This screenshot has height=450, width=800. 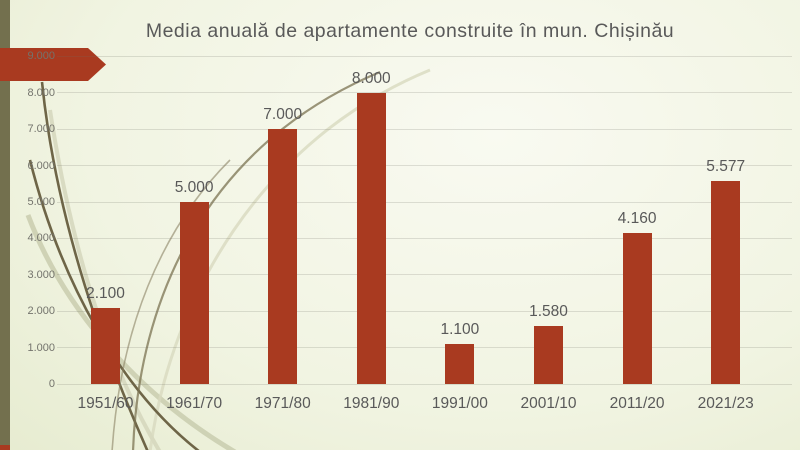 I want to click on x-axis-category-label: 1981/90, so click(x=371, y=403).